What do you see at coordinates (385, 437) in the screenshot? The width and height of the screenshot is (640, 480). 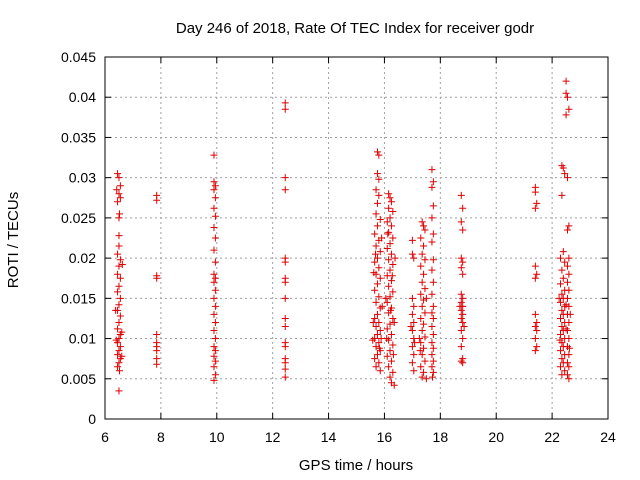 I see `x-tick-label: 16` at bounding box center [385, 437].